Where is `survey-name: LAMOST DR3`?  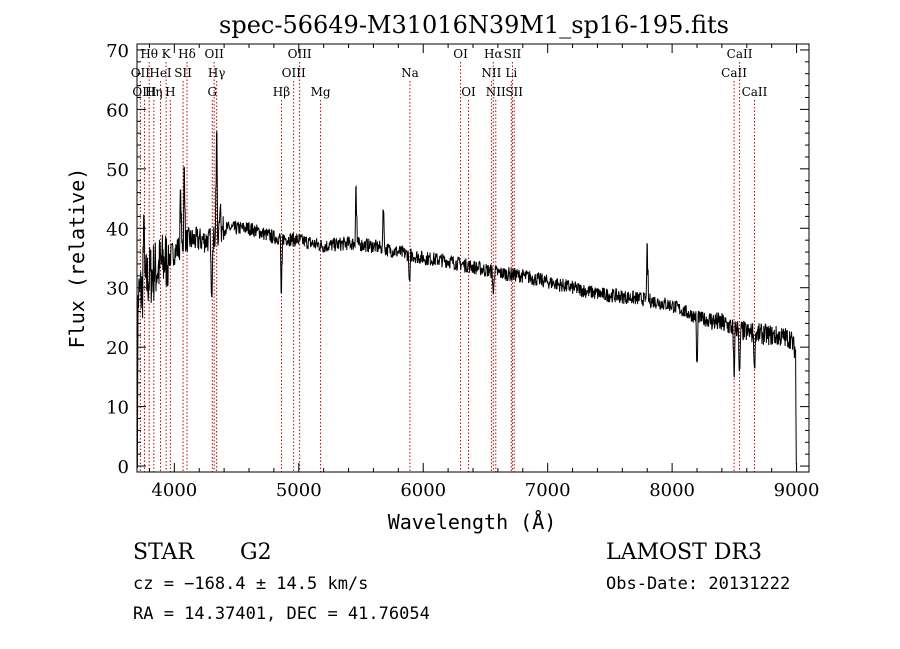
survey-name: LAMOST DR3 is located at coordinates (684, 552).